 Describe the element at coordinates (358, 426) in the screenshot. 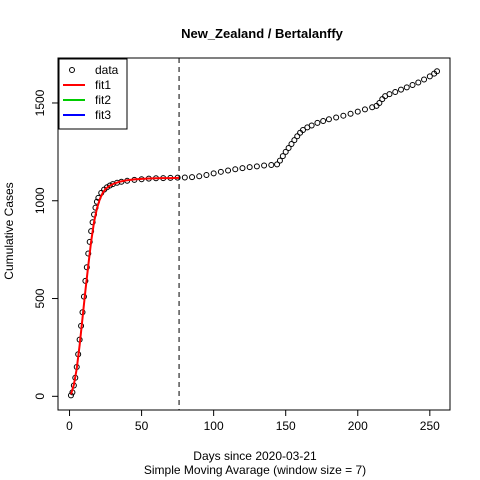

I see `x-tick-label: 200` at that location.